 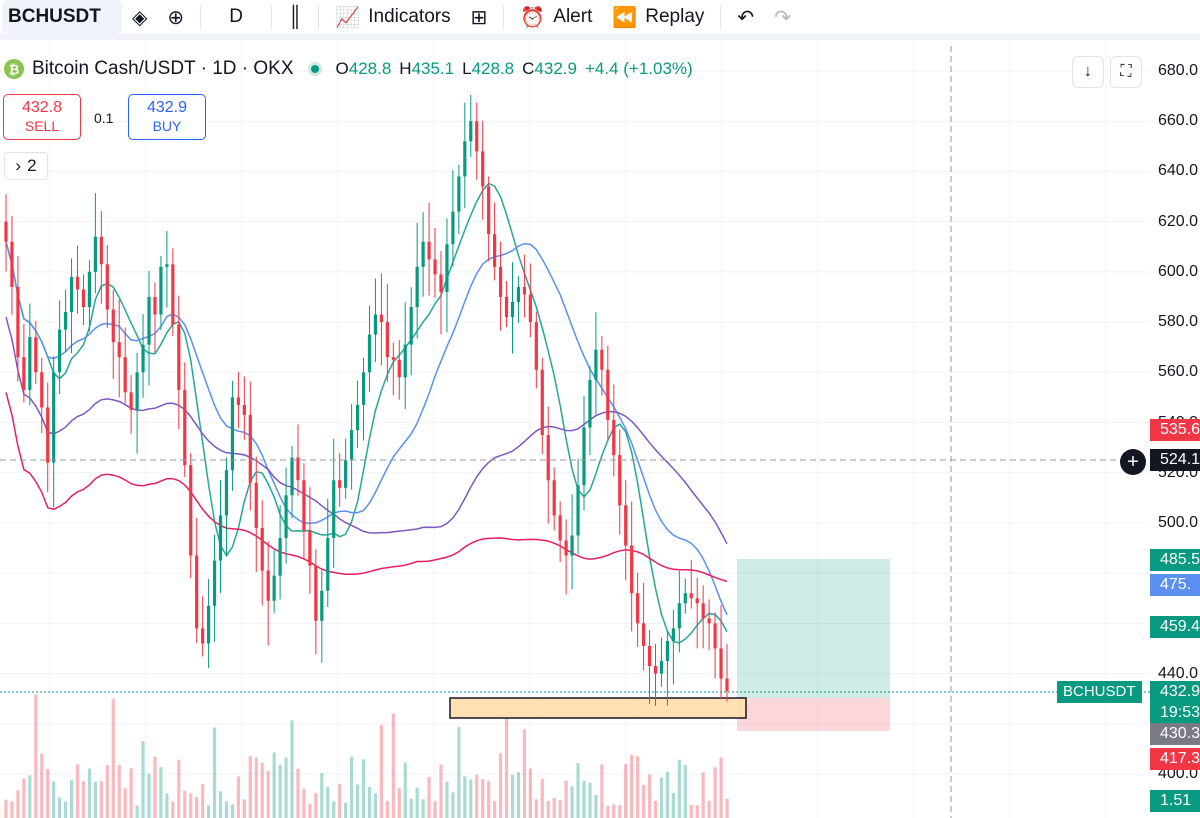 What do you see at coordinates (1133, 462) in the screenshot?
I see `crosshair-plus-icon: +` at bounding box center [1133, 462].